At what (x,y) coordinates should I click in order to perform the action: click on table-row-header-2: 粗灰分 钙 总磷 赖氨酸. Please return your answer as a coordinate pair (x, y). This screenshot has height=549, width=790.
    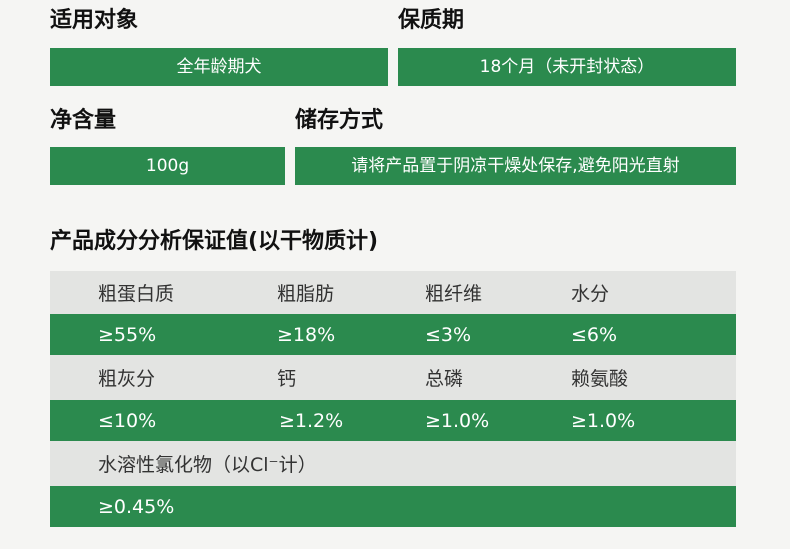
    Looking at the image, I should click on (393, 377).